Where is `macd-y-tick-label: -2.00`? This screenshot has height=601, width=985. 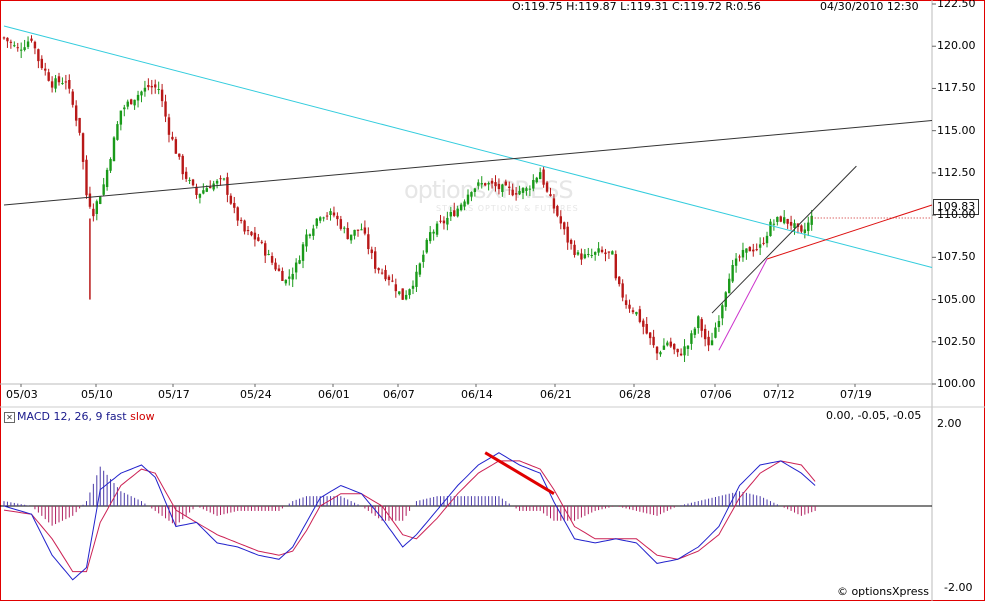 macd-y-tick-label: -2.00 is located at coordinates (958, 587).